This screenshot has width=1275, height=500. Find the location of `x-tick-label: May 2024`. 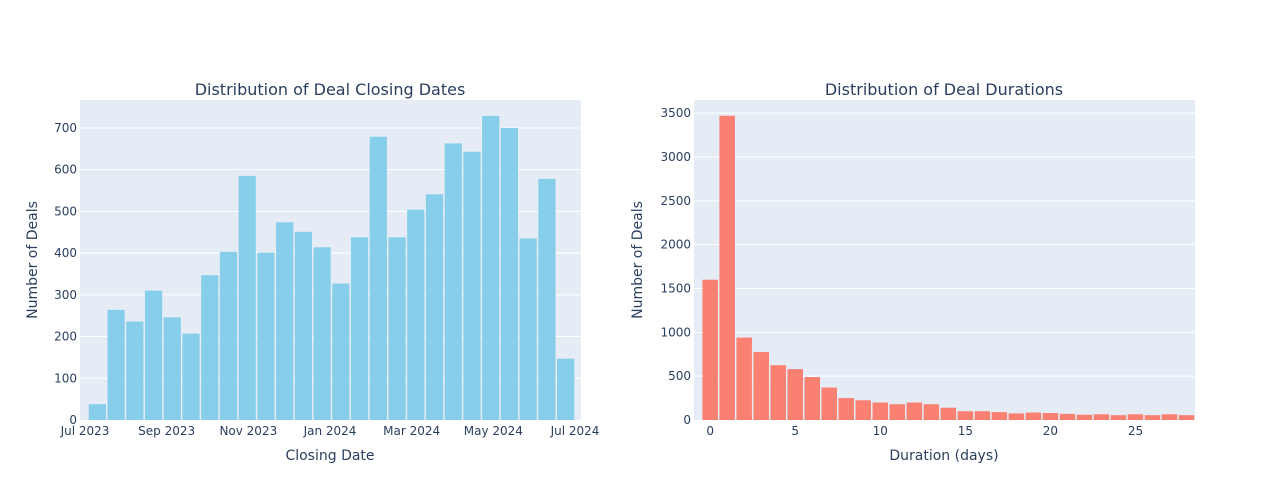

x-tick-label: May 2024 is located at coordinates (493, 431).